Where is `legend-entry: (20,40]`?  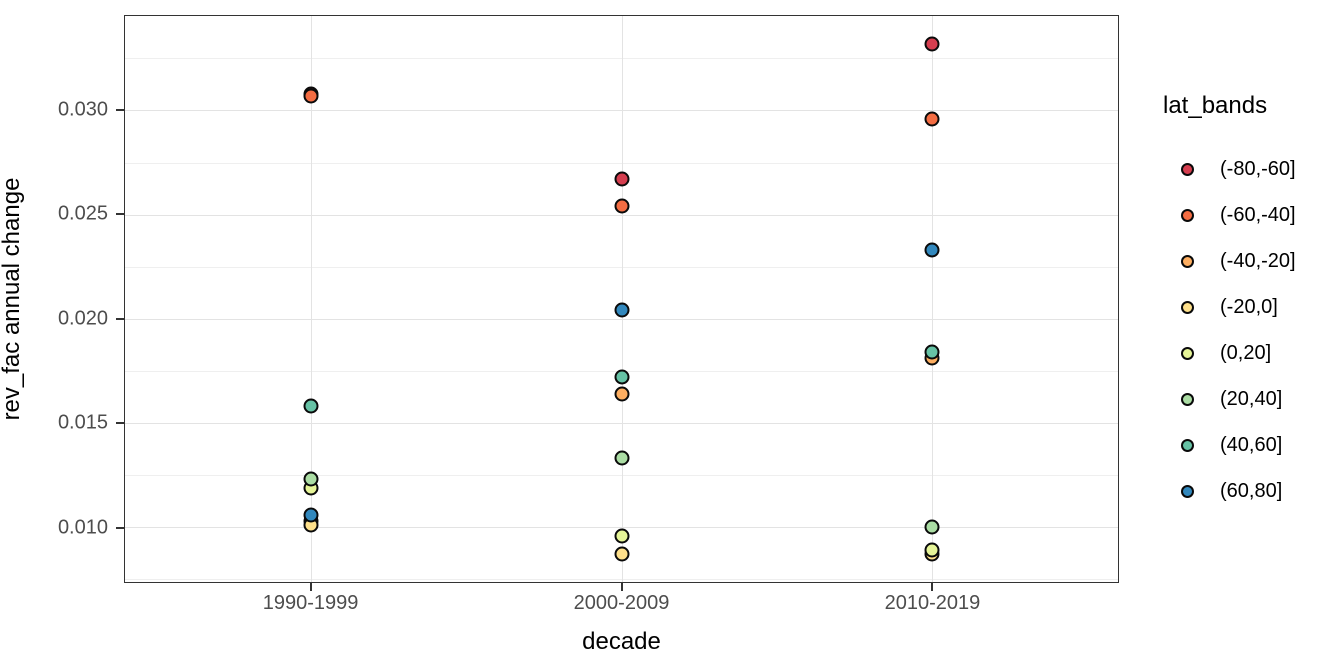
legend-entry: (20,40] is located at coordinates (1229, 399).